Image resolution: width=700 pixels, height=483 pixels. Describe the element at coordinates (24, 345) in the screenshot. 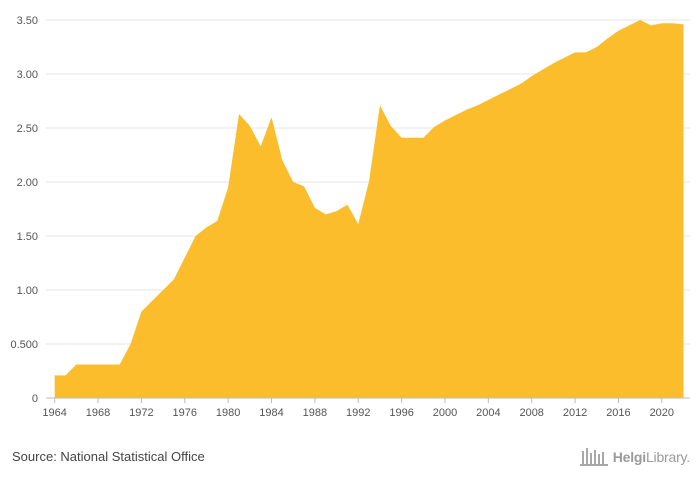

I see `y-tick-label: 0.500` at that location.